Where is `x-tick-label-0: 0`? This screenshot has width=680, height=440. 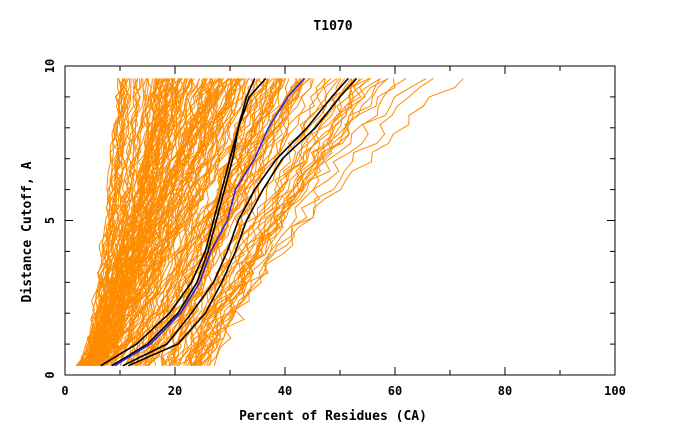
x-tick-label-0: 0 is located at coordinates (64, 391).